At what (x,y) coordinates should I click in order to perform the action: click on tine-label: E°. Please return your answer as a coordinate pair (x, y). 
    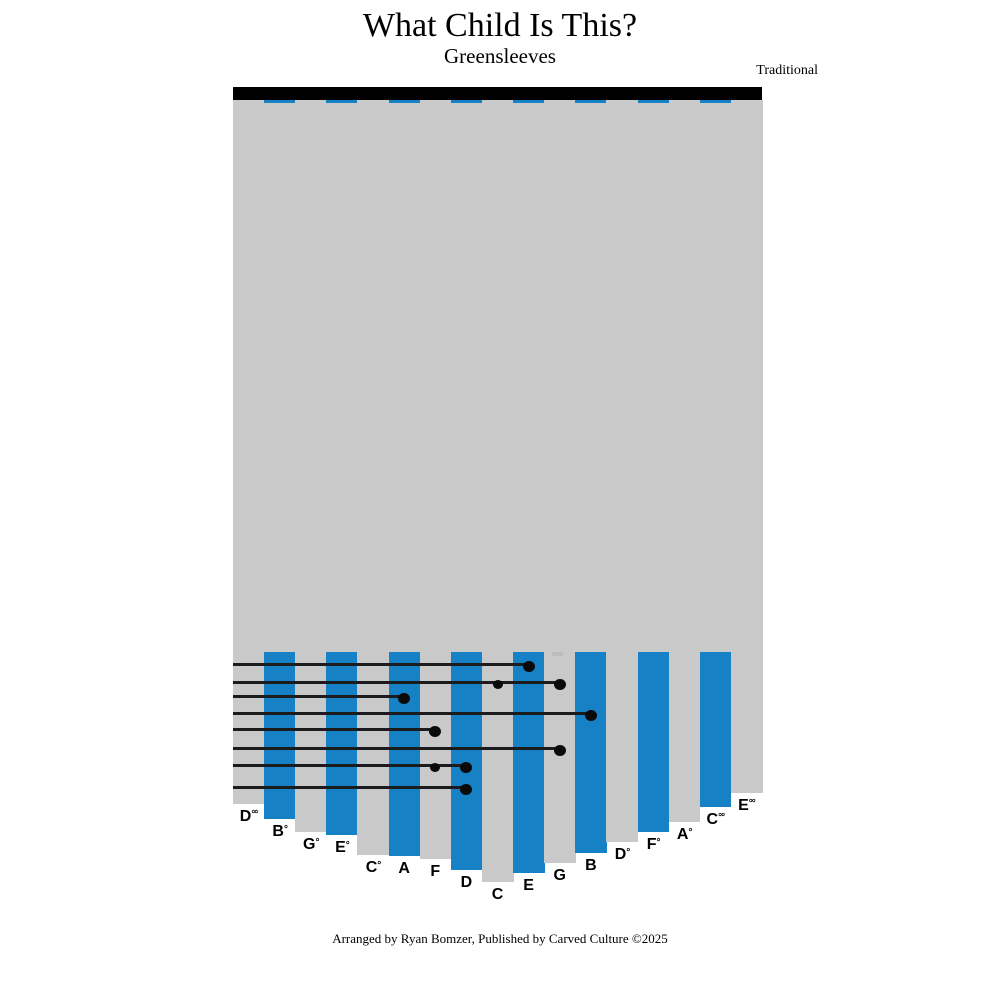
    Looking at the image, I should click on (342, 847).